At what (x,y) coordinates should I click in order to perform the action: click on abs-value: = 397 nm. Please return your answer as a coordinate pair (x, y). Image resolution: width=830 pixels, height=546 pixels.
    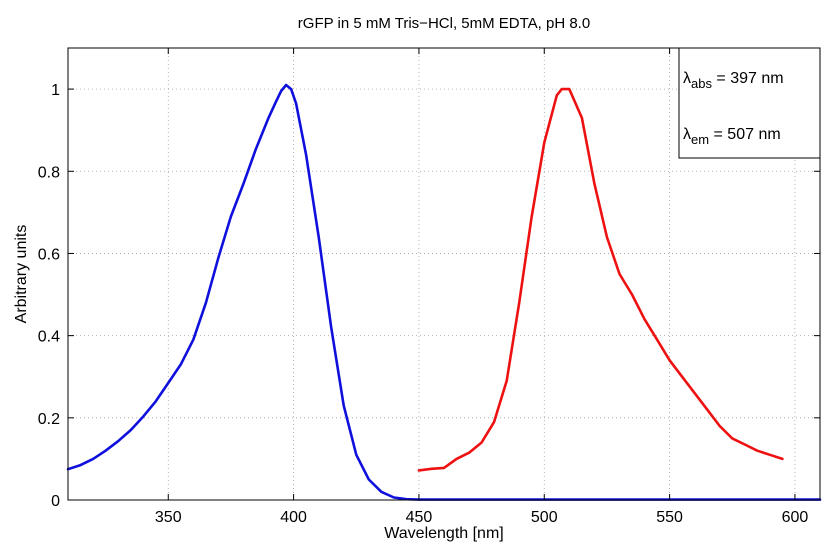
    Looking at the image, I should click on (748, 78).